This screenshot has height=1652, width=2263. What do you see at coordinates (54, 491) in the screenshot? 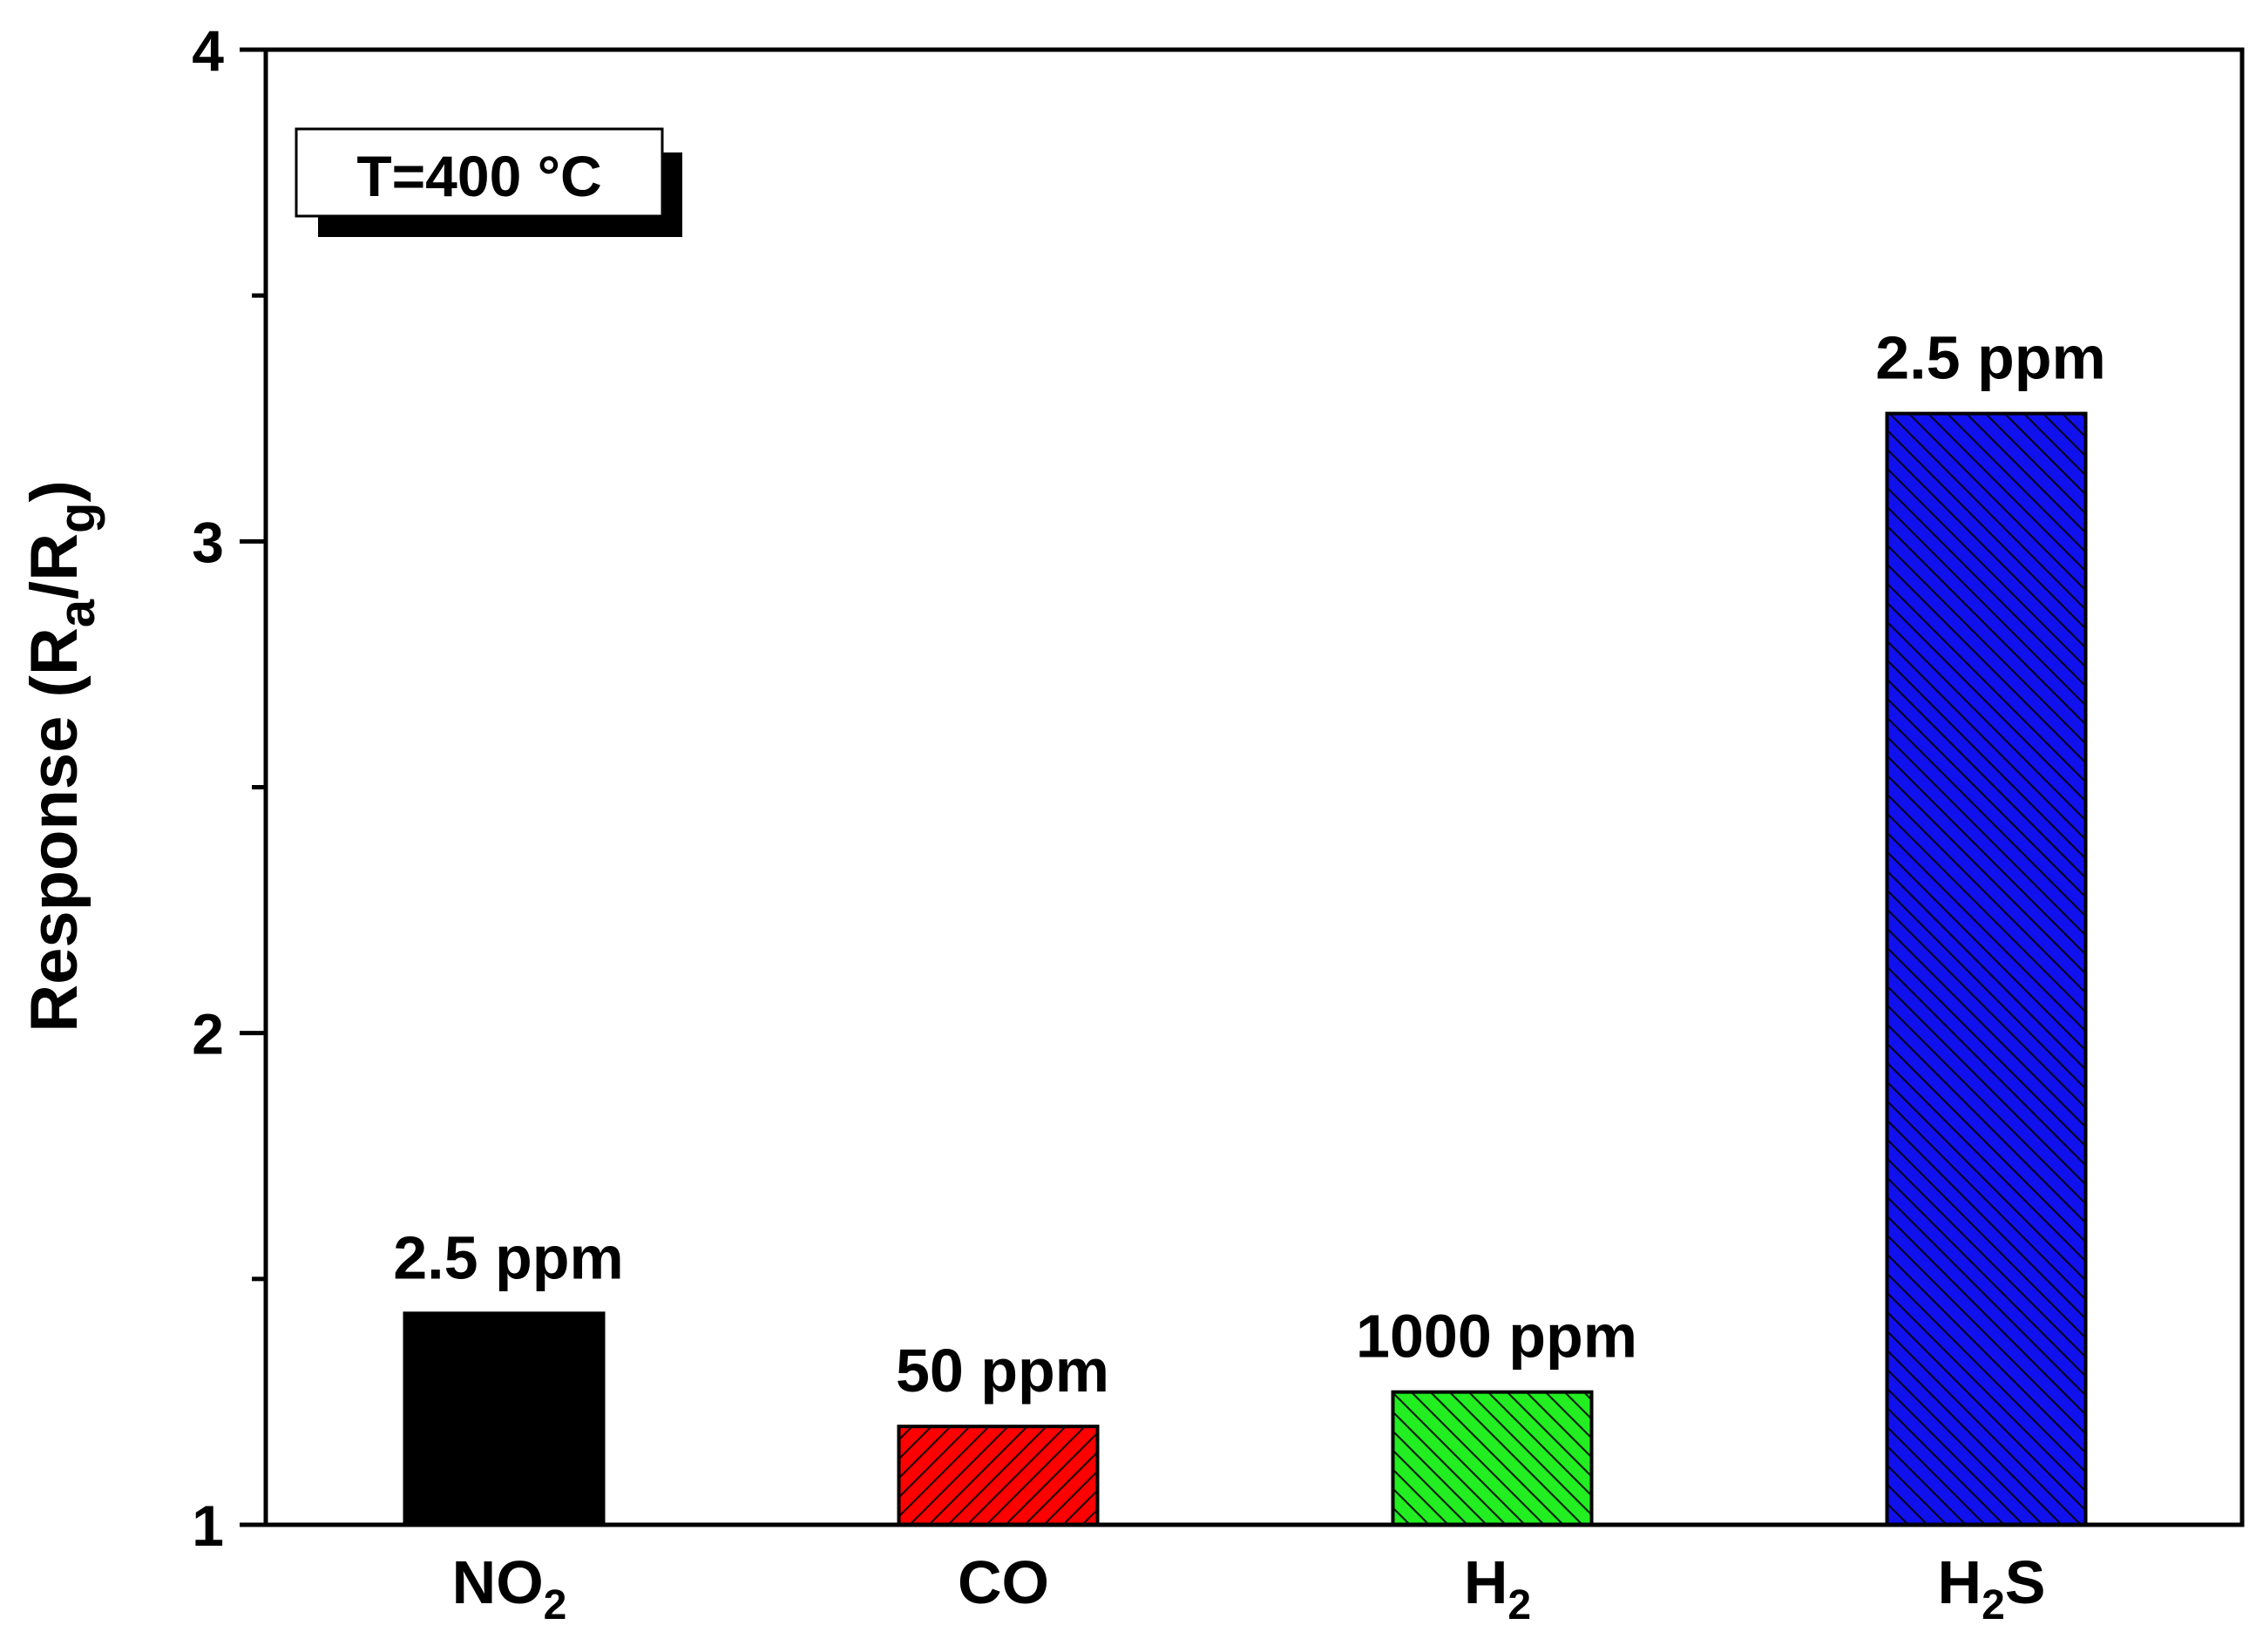
I see `y-axis-label-close: )` at bounding box center [54, 491].